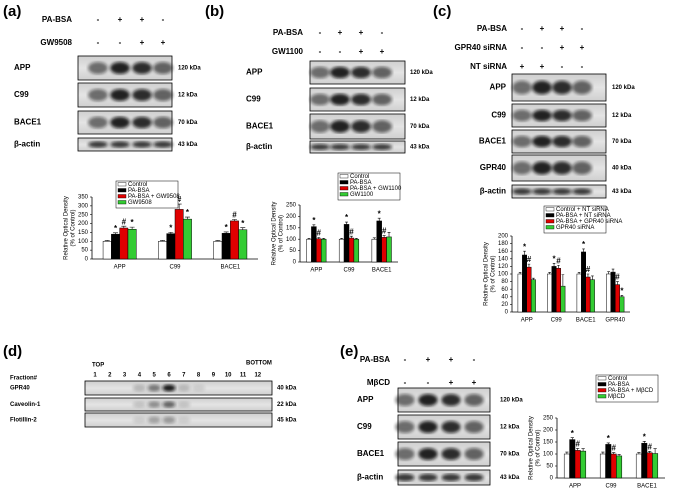  I want to click on y-tick-label: 150, so click(548, 443).